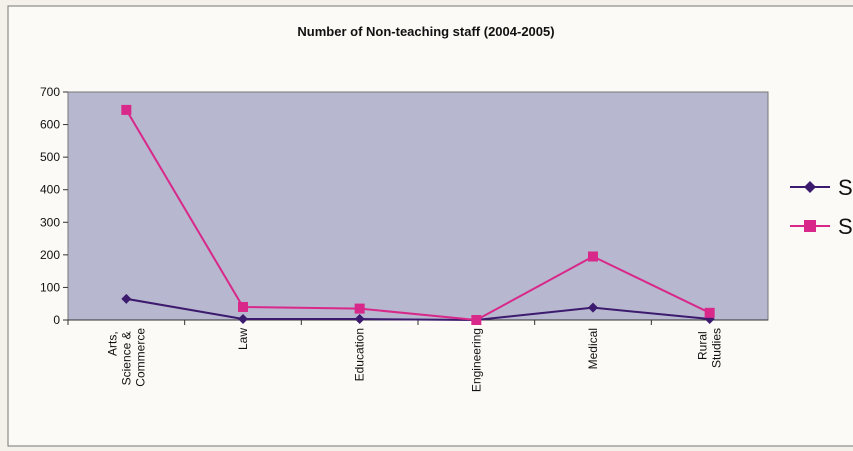 The image size is (853, 451). Describe the element at coordinates (50, 125) in the screenshot. I see `y-tick-label: 600` at that location.